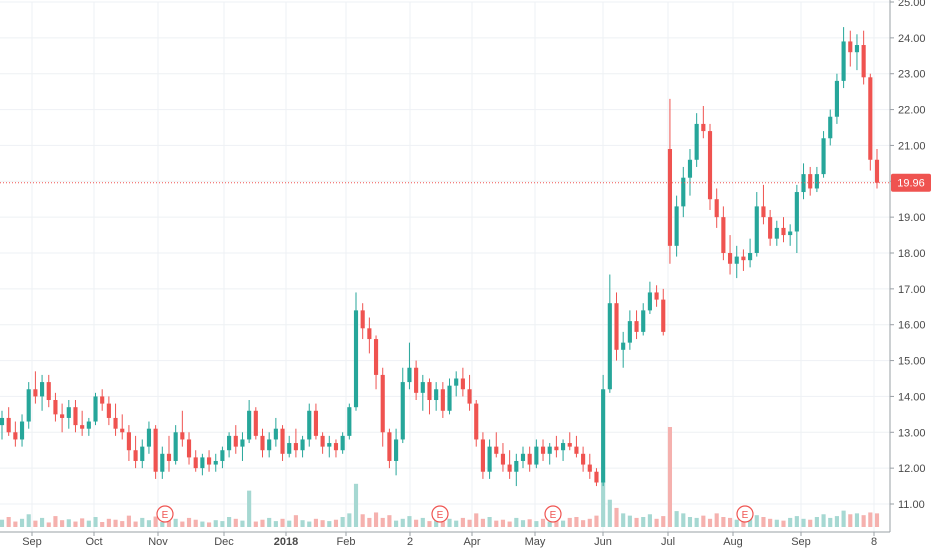 The image size is (932, 555). I want to click on last-price-tag: 19.96, so click(911, 182).